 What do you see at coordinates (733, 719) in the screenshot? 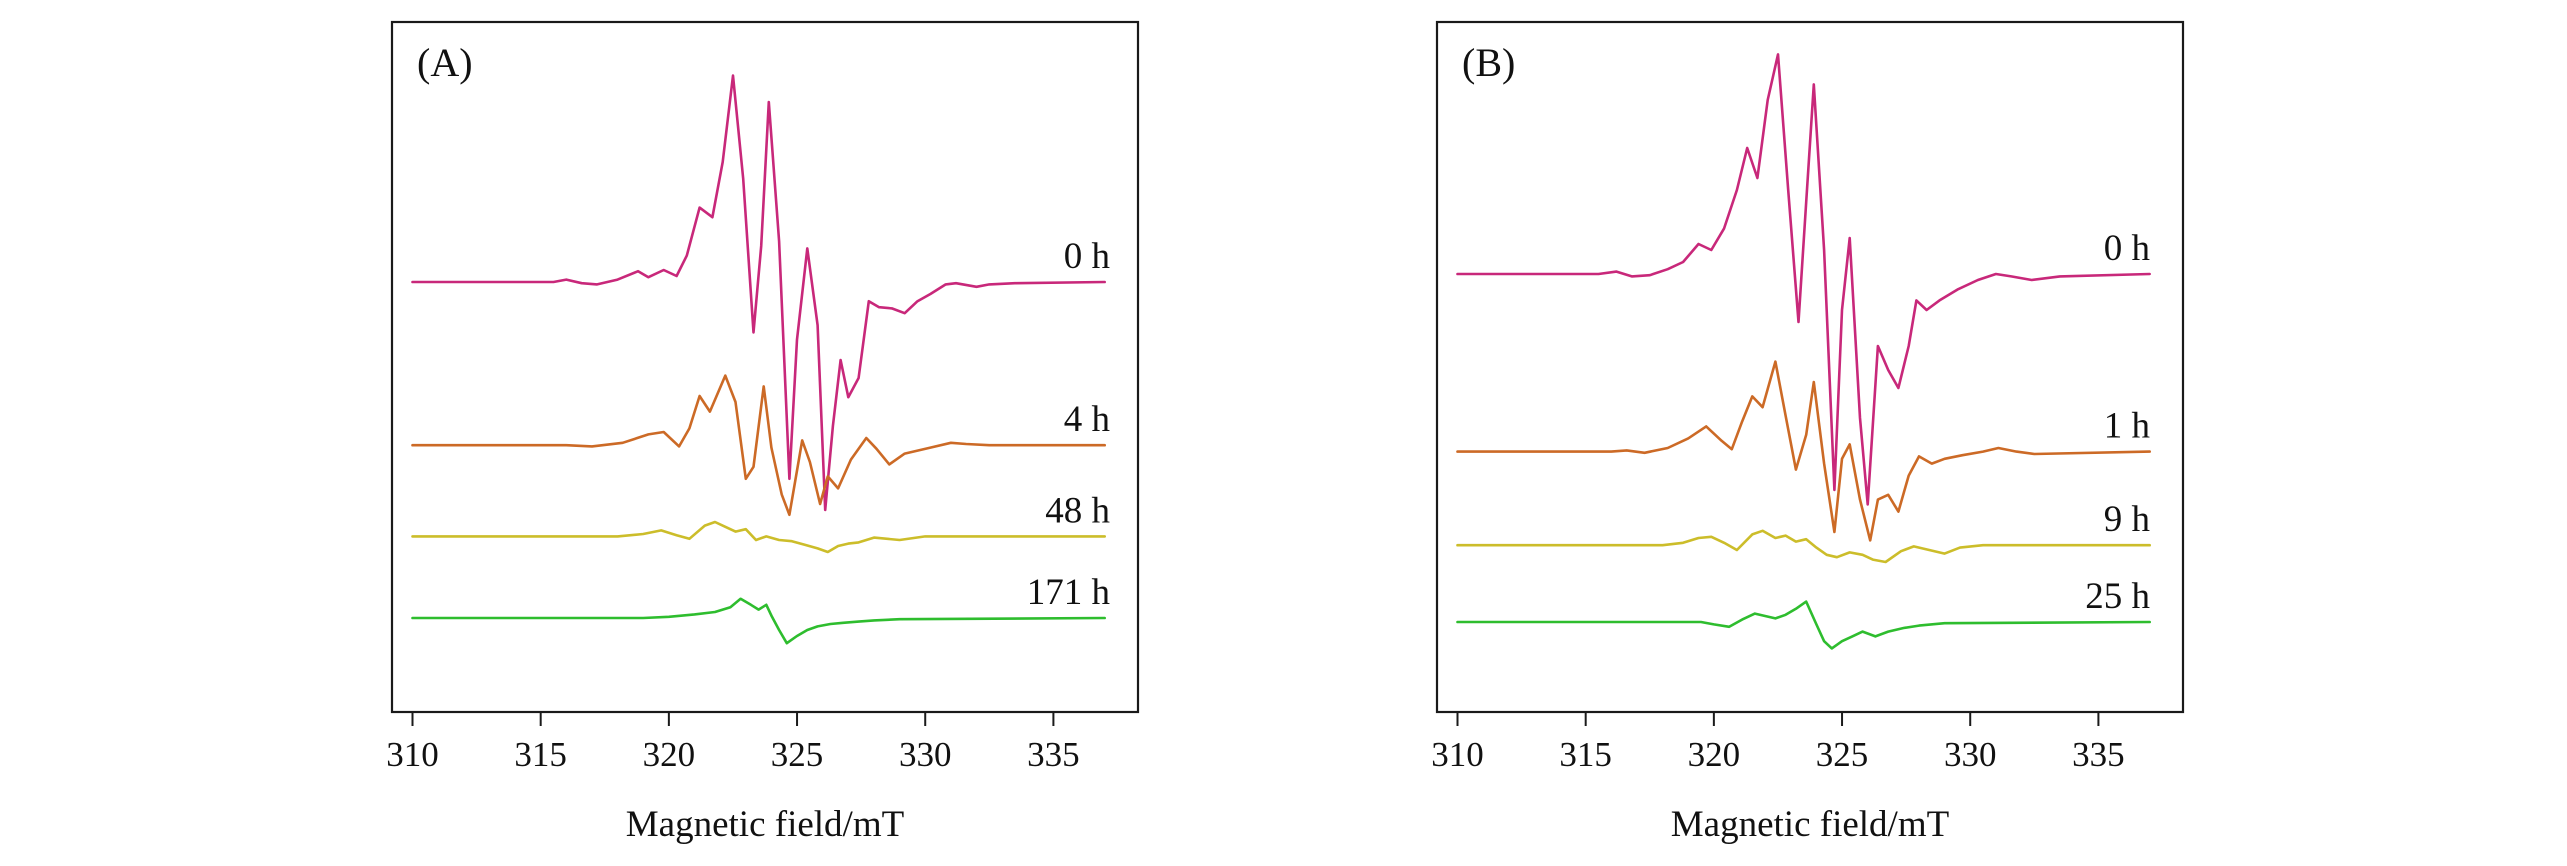
I see `panel-a-x-ticks` at bounding box center [733, 719].